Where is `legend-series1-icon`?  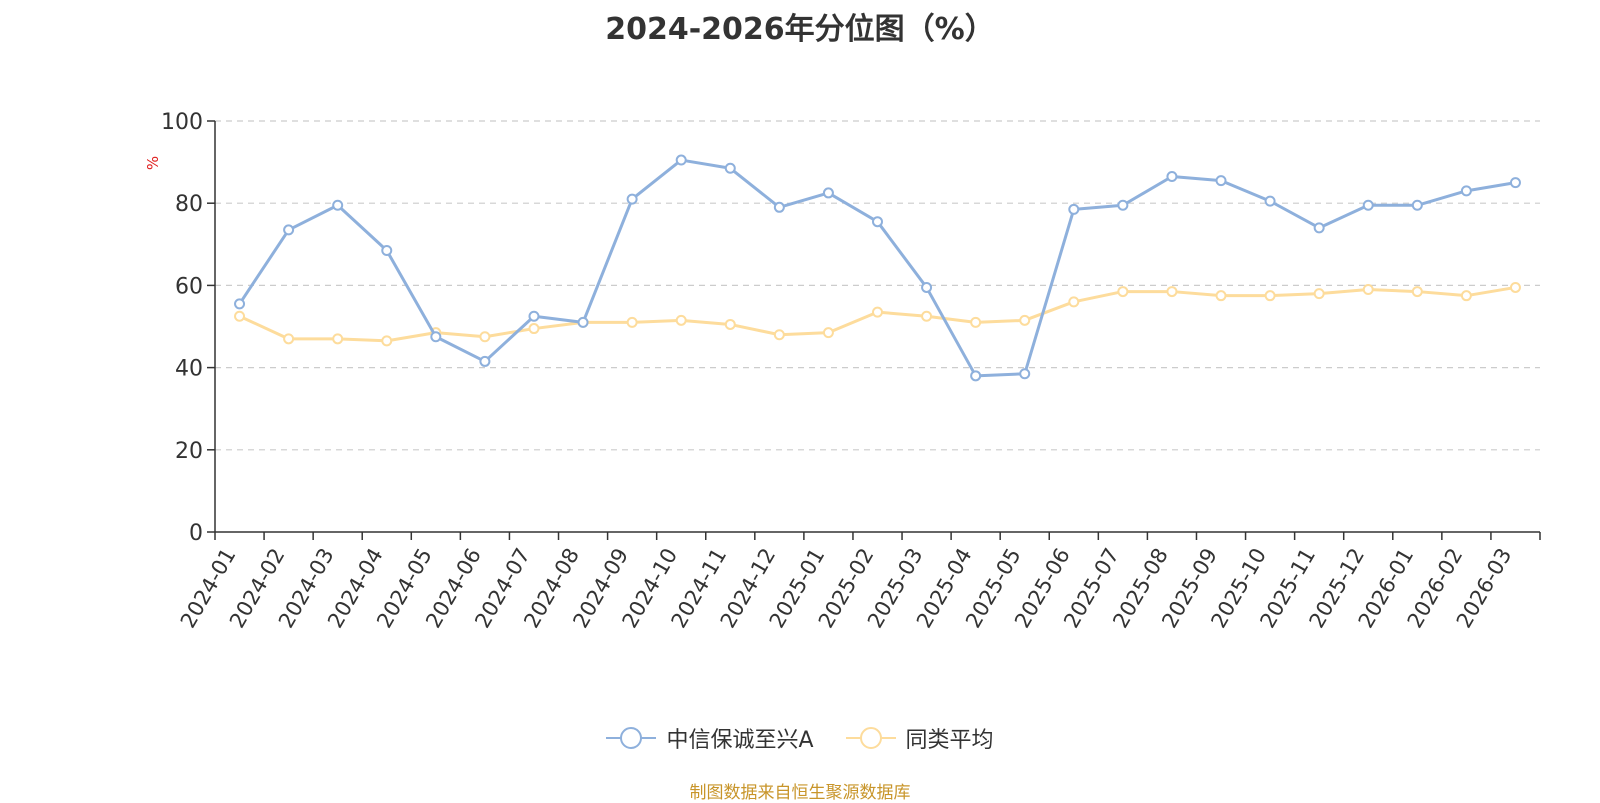
legend-series1-icon is located at coordinates (631, 738).